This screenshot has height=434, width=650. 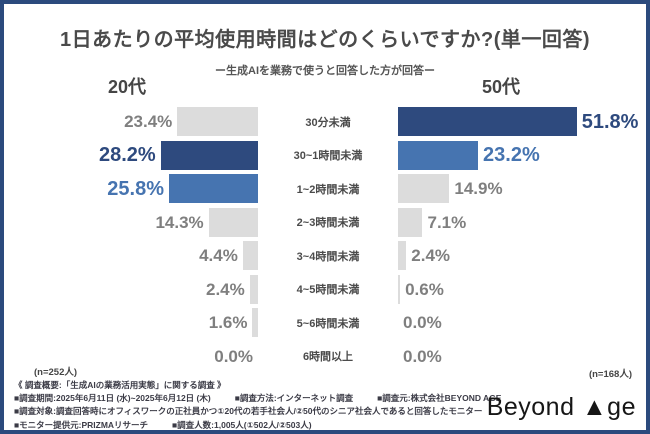 I want to click on row-50s: 23.2%, so click(x=522, y=156).